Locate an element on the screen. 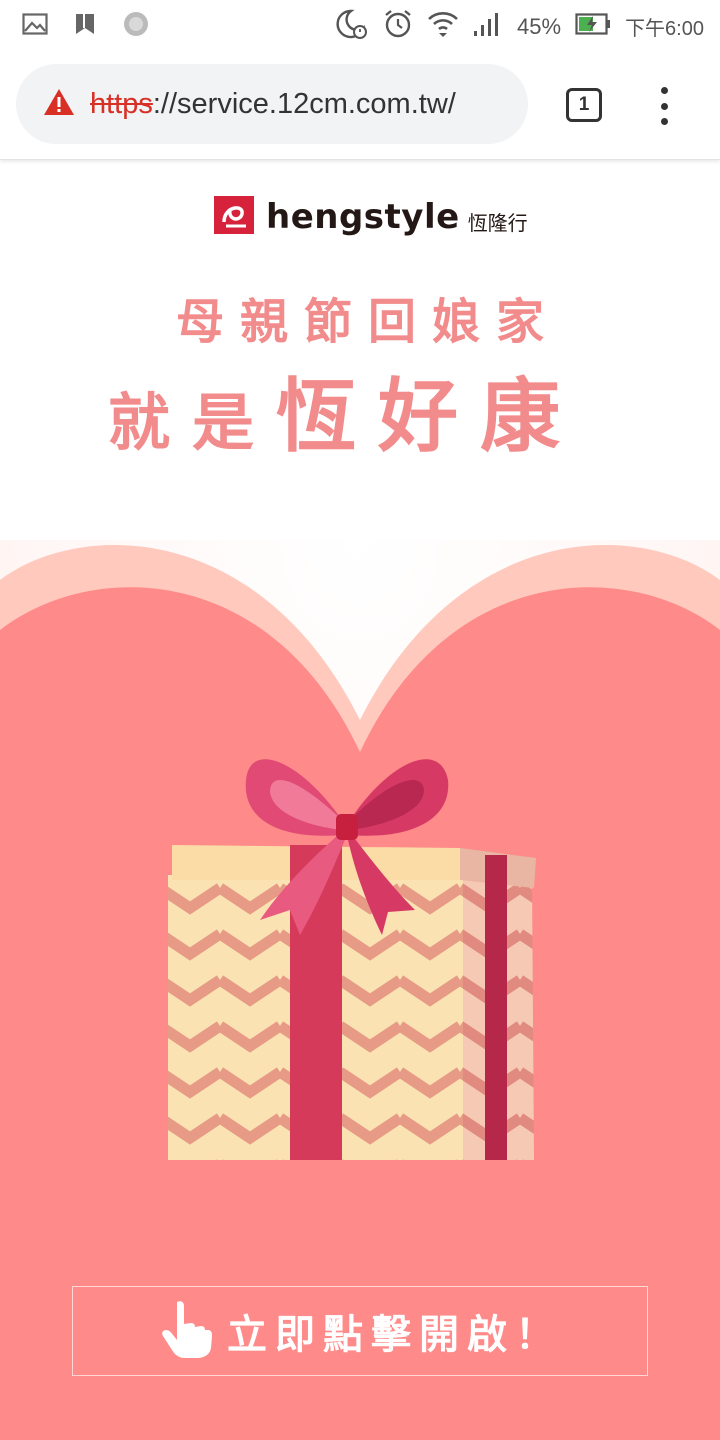  logo-wordmark: hengstyle is located at coordinates (363, 217).